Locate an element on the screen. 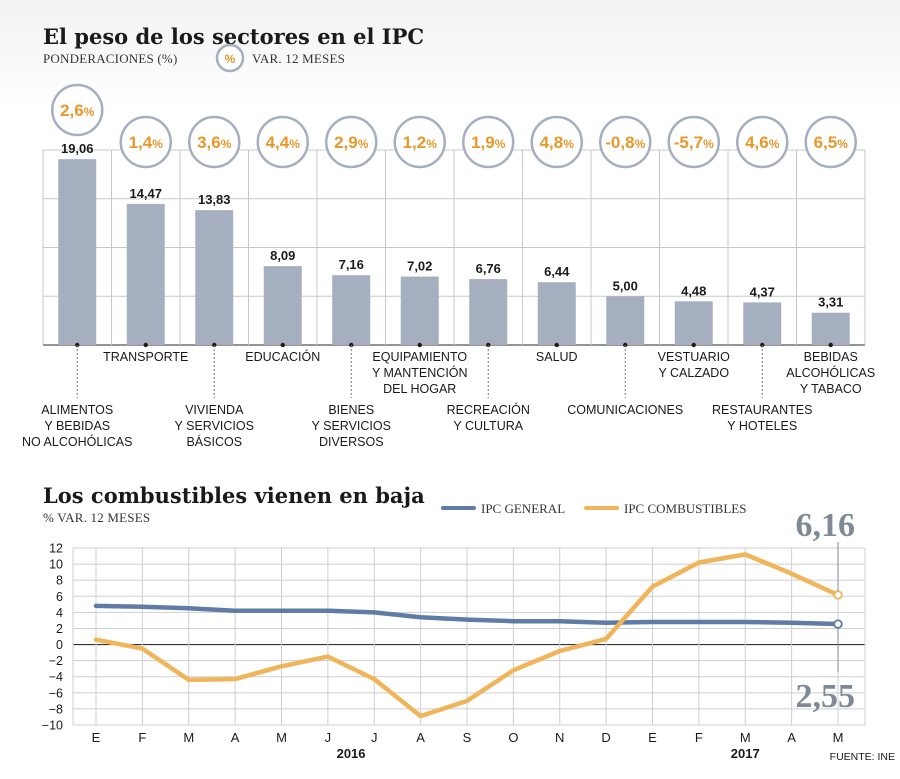 The height and width of the screenshot is (779, 900). x-year-label: 2016 is located at coordinates (351, 753).